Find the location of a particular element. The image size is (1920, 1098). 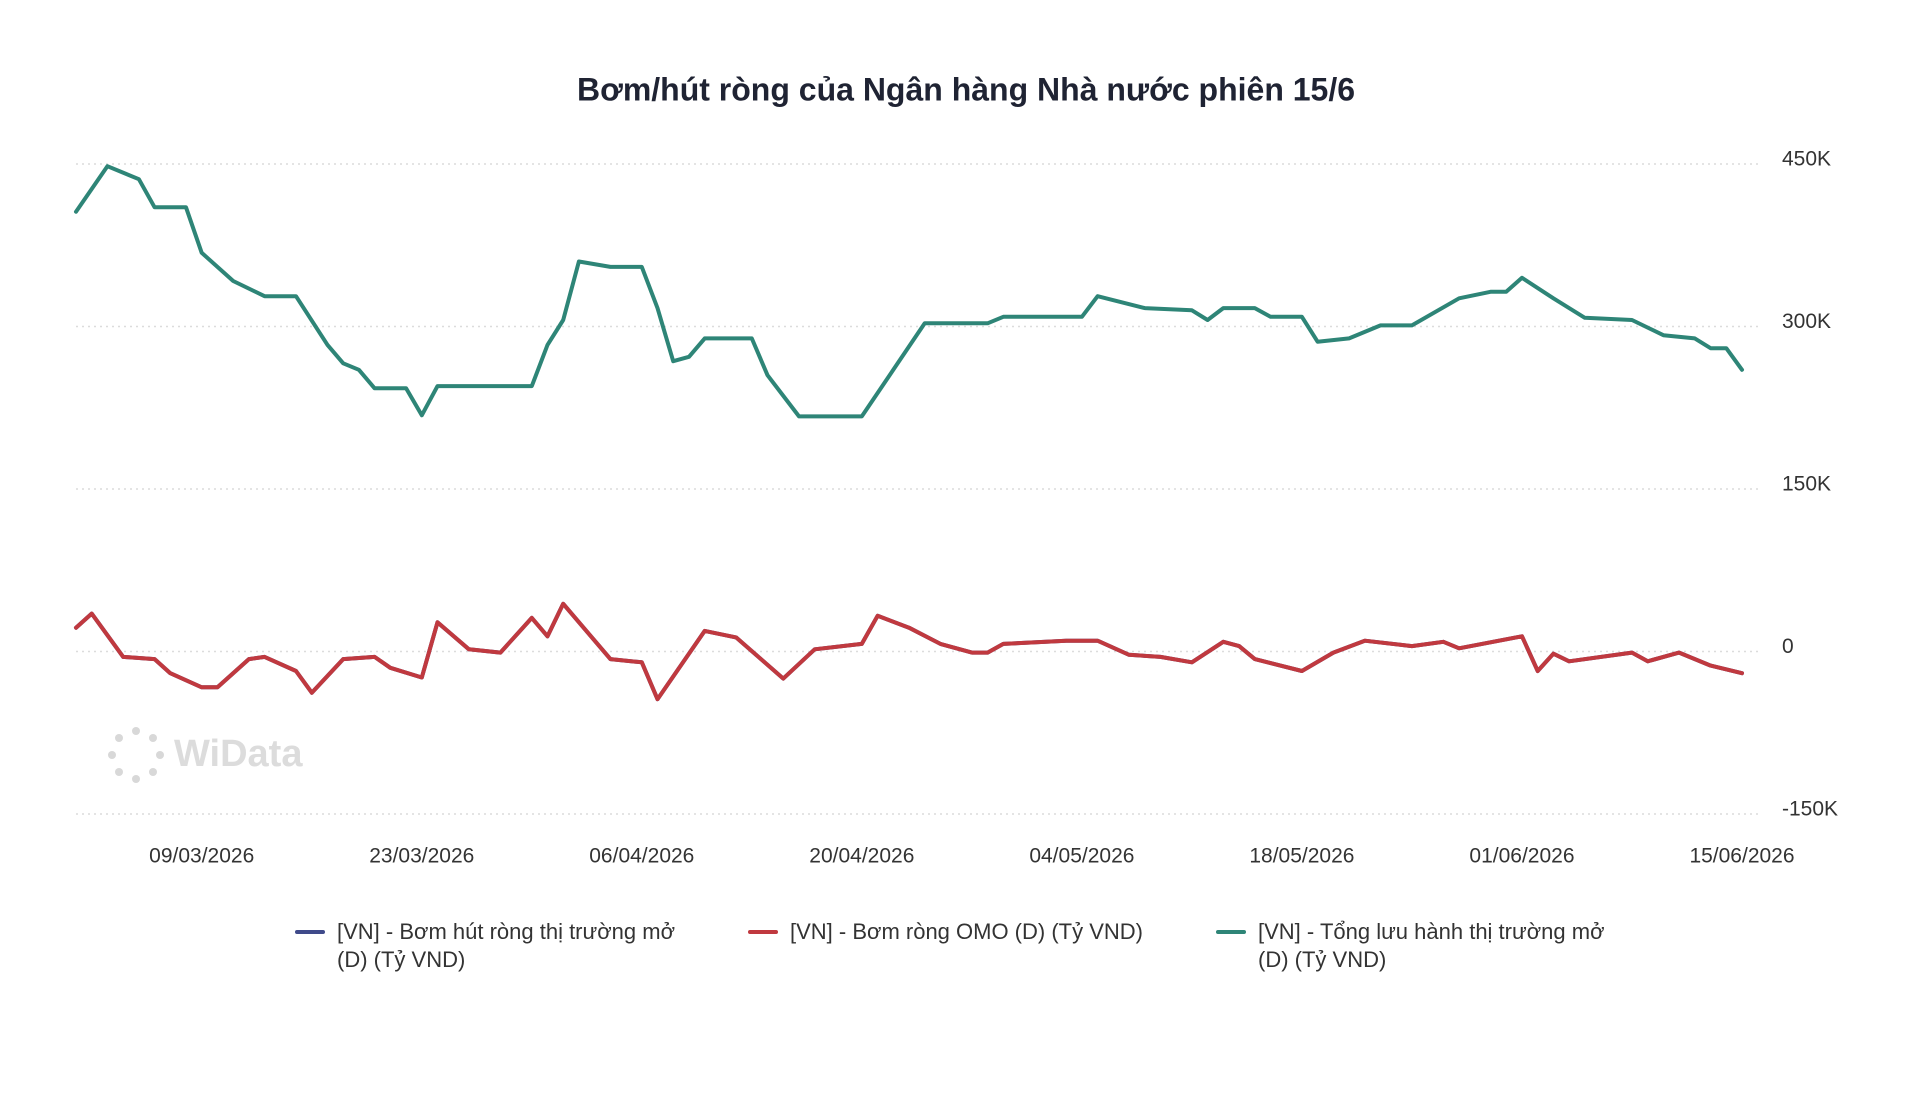

x-tick-label: 23/03/2026 is located at coordinates (421, 856).